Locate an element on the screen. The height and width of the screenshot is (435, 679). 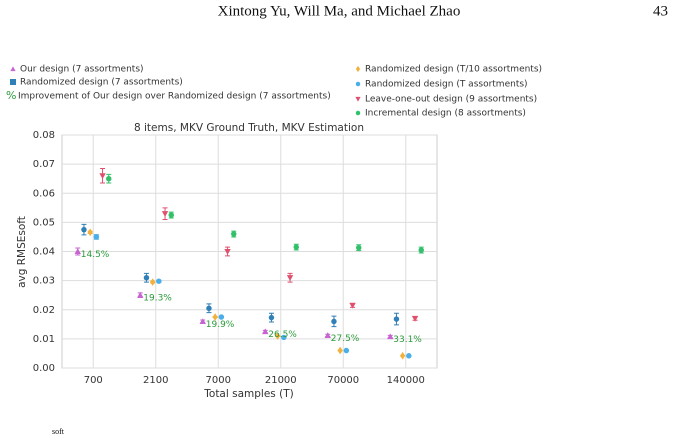
x-tick-label: 7000 is located at coordinates (218, 380).